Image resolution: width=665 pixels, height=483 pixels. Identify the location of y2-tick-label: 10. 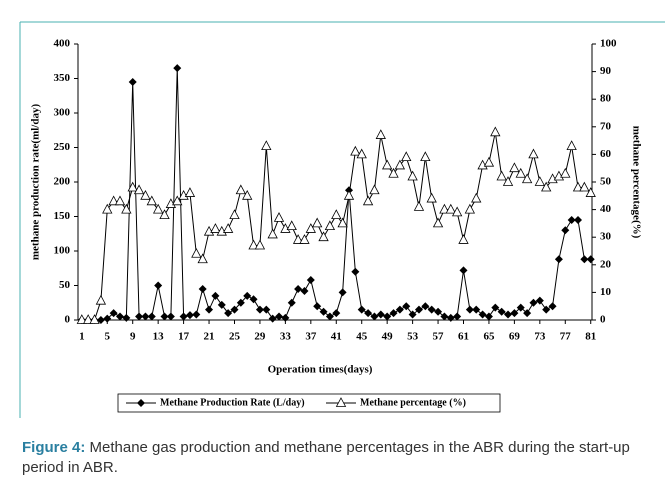
(606, 292).